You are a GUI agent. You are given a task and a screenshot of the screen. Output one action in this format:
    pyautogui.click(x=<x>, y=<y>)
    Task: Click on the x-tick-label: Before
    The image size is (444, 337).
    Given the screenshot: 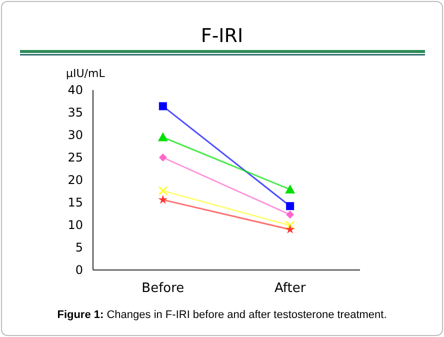 What is the action you would take?
    pyautogui.click(x=163, y=288)
    